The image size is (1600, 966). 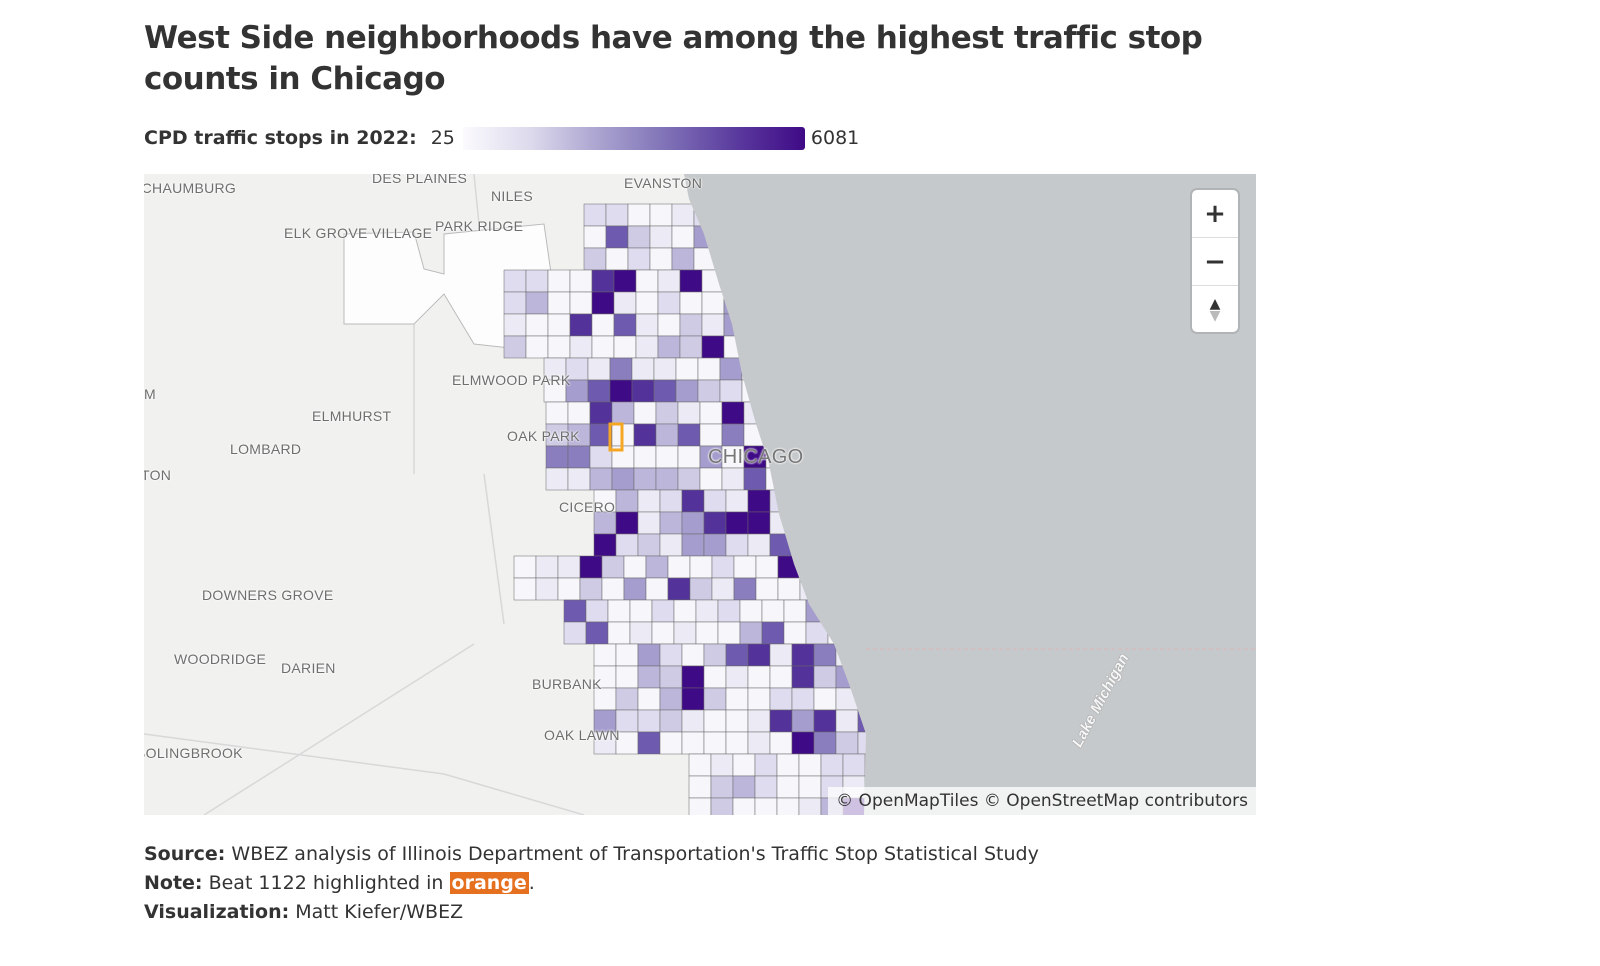 I want to click on zoom-in-button: +, so click(x=1215, y=214).